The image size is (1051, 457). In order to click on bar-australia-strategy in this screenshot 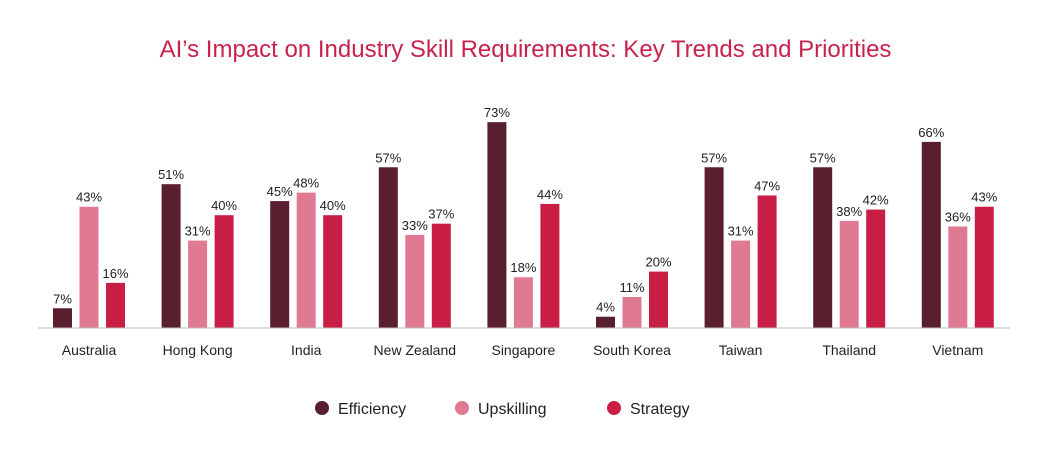, I will do `click(115, 305)`.